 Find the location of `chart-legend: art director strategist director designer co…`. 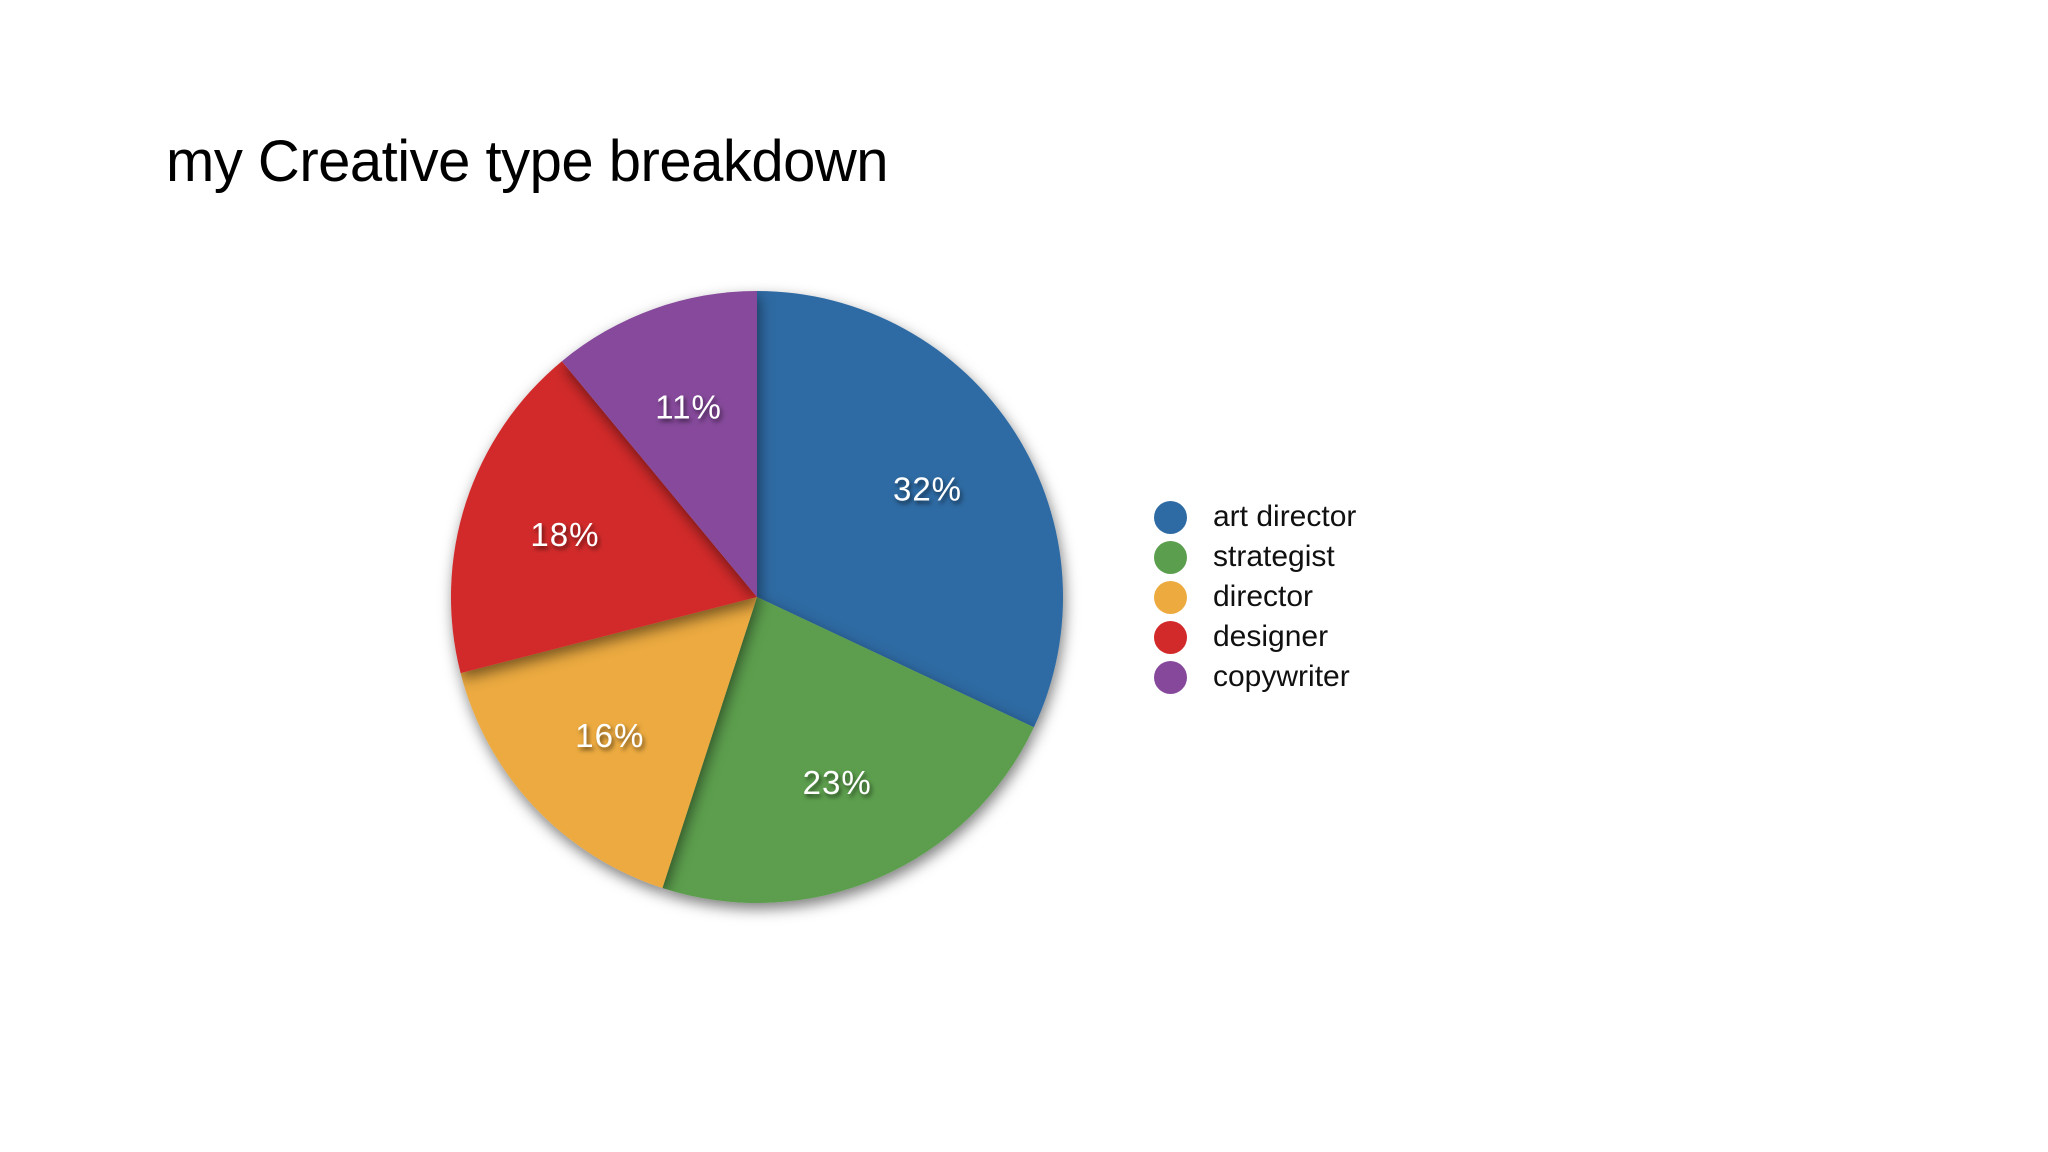

chart-legend: art director strategist director designer co… is located at coordinates (1255, 597).